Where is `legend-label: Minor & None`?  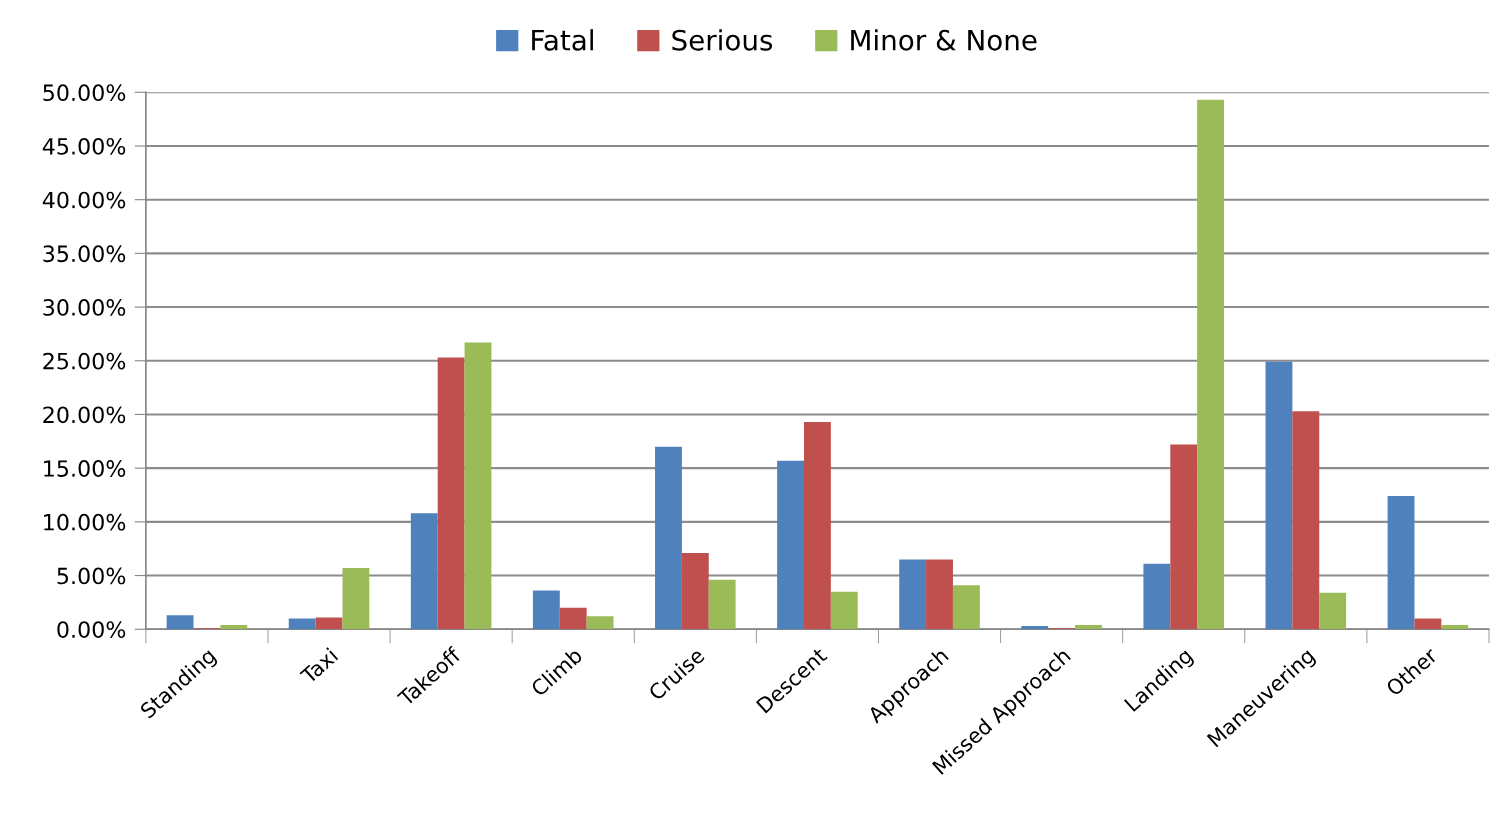
legend-label: Minor & None is located at coordinates (944, 40).